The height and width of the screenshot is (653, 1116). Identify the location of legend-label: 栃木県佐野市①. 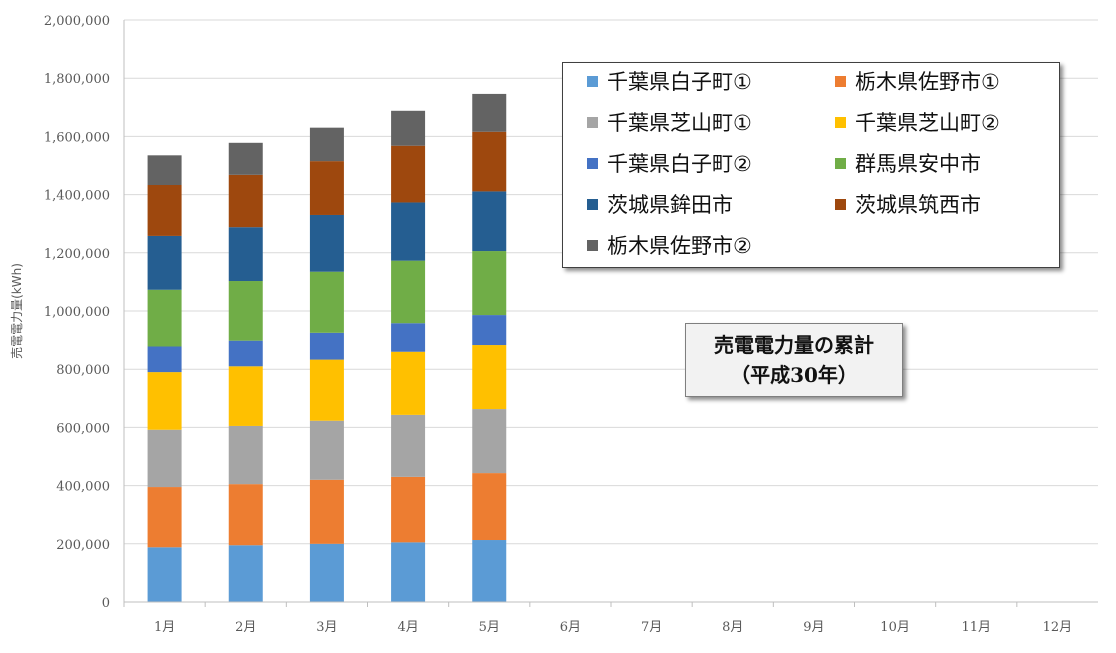
(927, 82).